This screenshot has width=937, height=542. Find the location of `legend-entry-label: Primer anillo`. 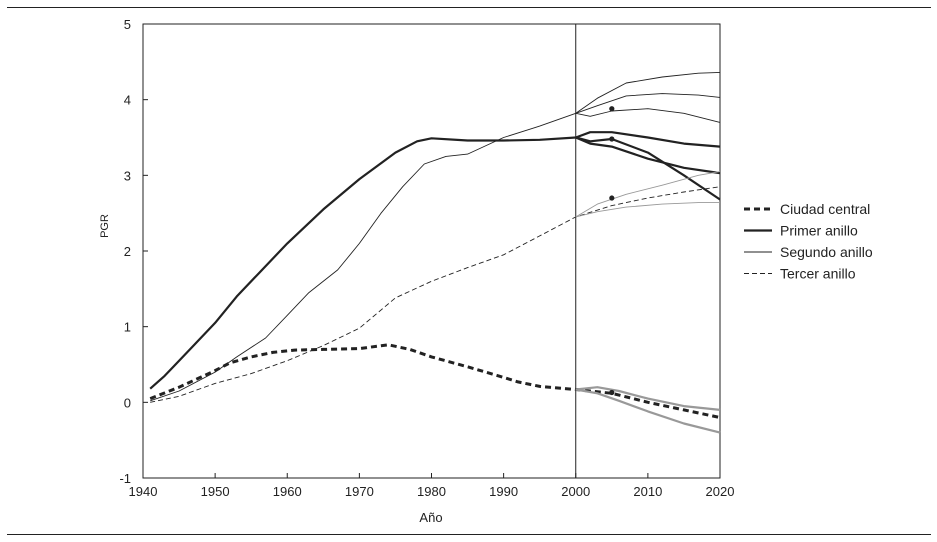

legend-entry-label: Primer anillo is located at coordinates (819, 231).